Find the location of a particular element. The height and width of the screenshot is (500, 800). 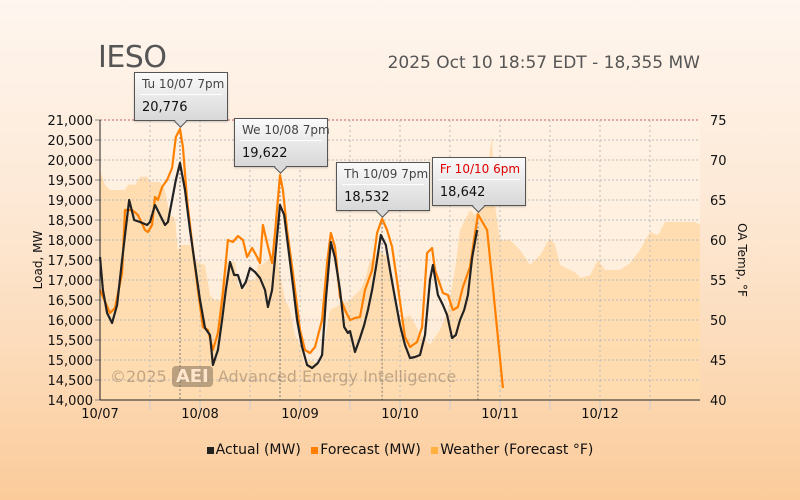

y2-tick-label: 75 is located at coordinates (718, 121).